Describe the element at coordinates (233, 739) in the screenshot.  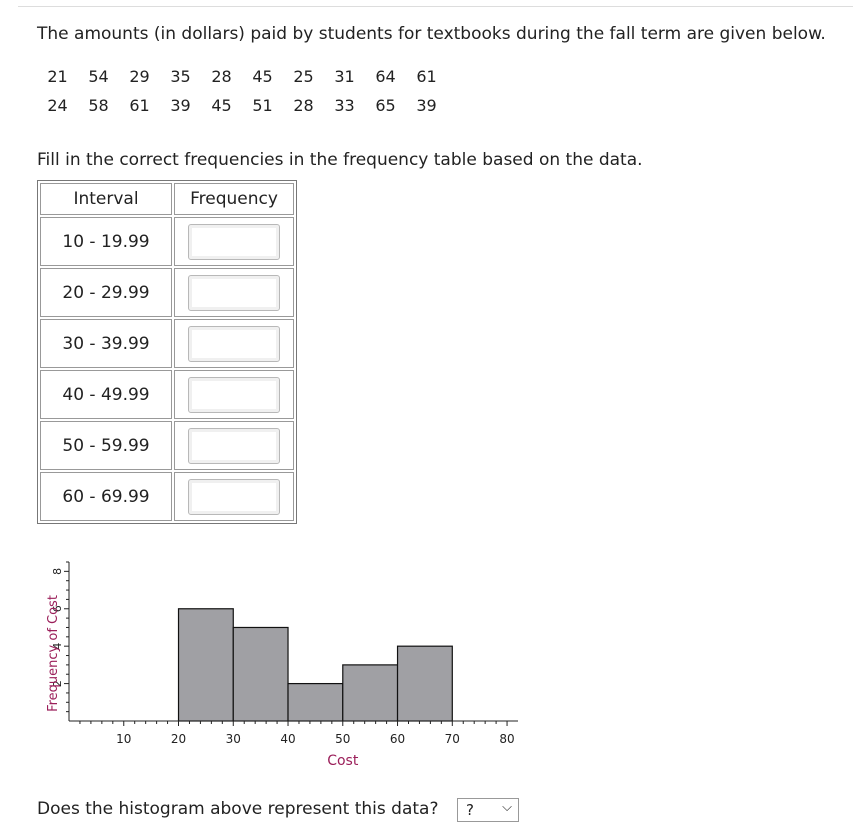
I see `x-tick-label: 30` at that location.